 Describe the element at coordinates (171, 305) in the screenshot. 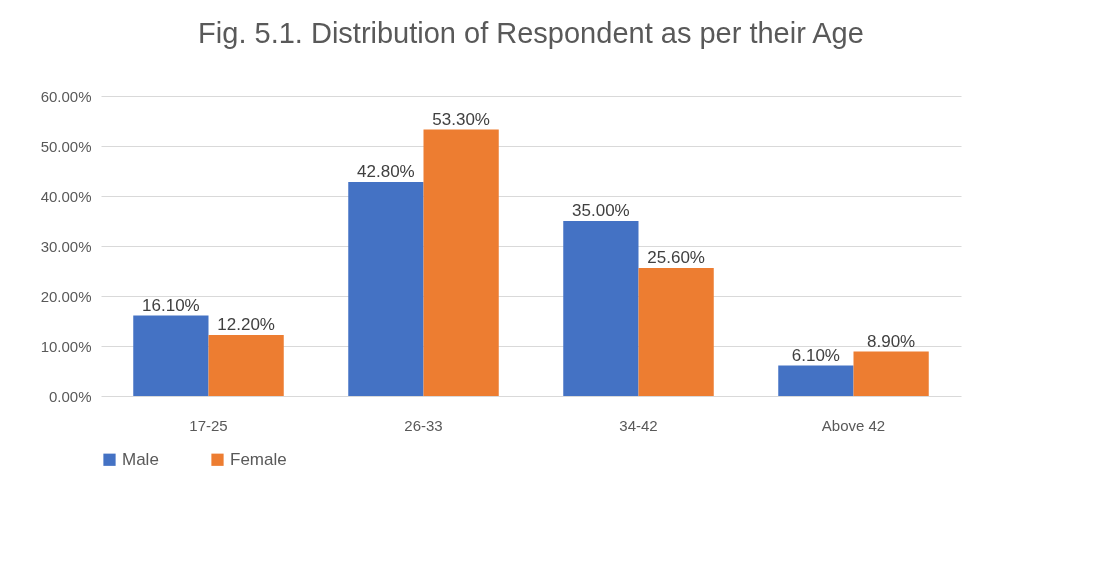

I see `data-label: 16.10%` at that location.